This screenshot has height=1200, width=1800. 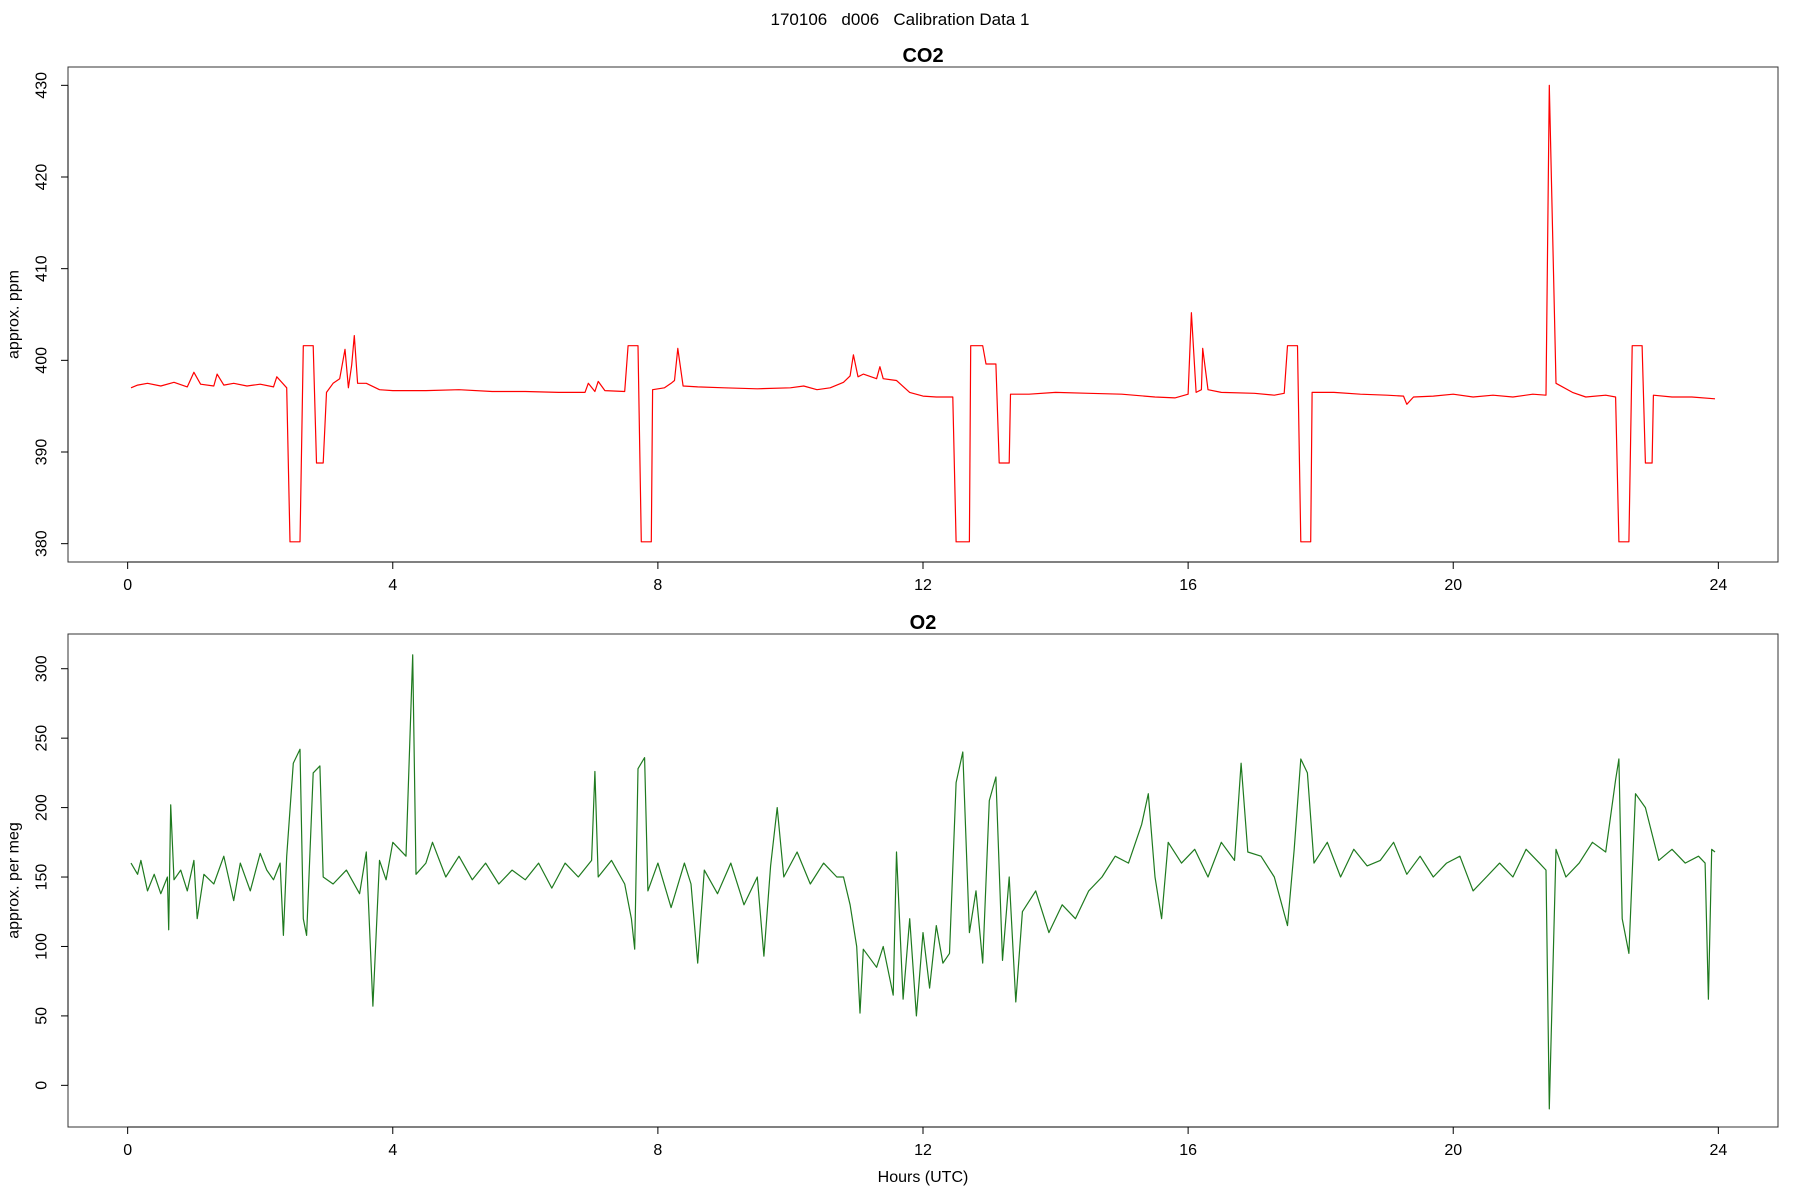 I want to click on y-tick-label: 430, so click(x=42, y=85).